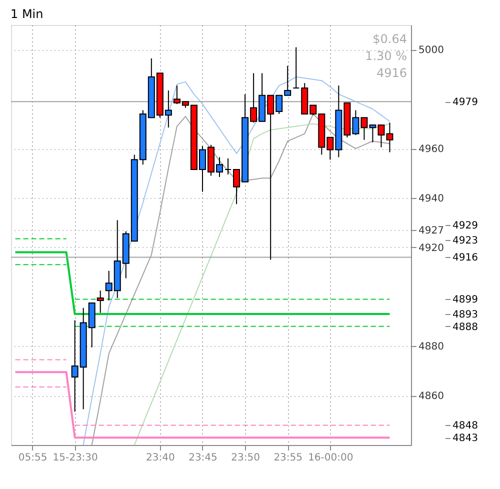  Describe the element at coordinates (465, 240) in the screenshot. I see `y2-tick-label: 4923` at that location.